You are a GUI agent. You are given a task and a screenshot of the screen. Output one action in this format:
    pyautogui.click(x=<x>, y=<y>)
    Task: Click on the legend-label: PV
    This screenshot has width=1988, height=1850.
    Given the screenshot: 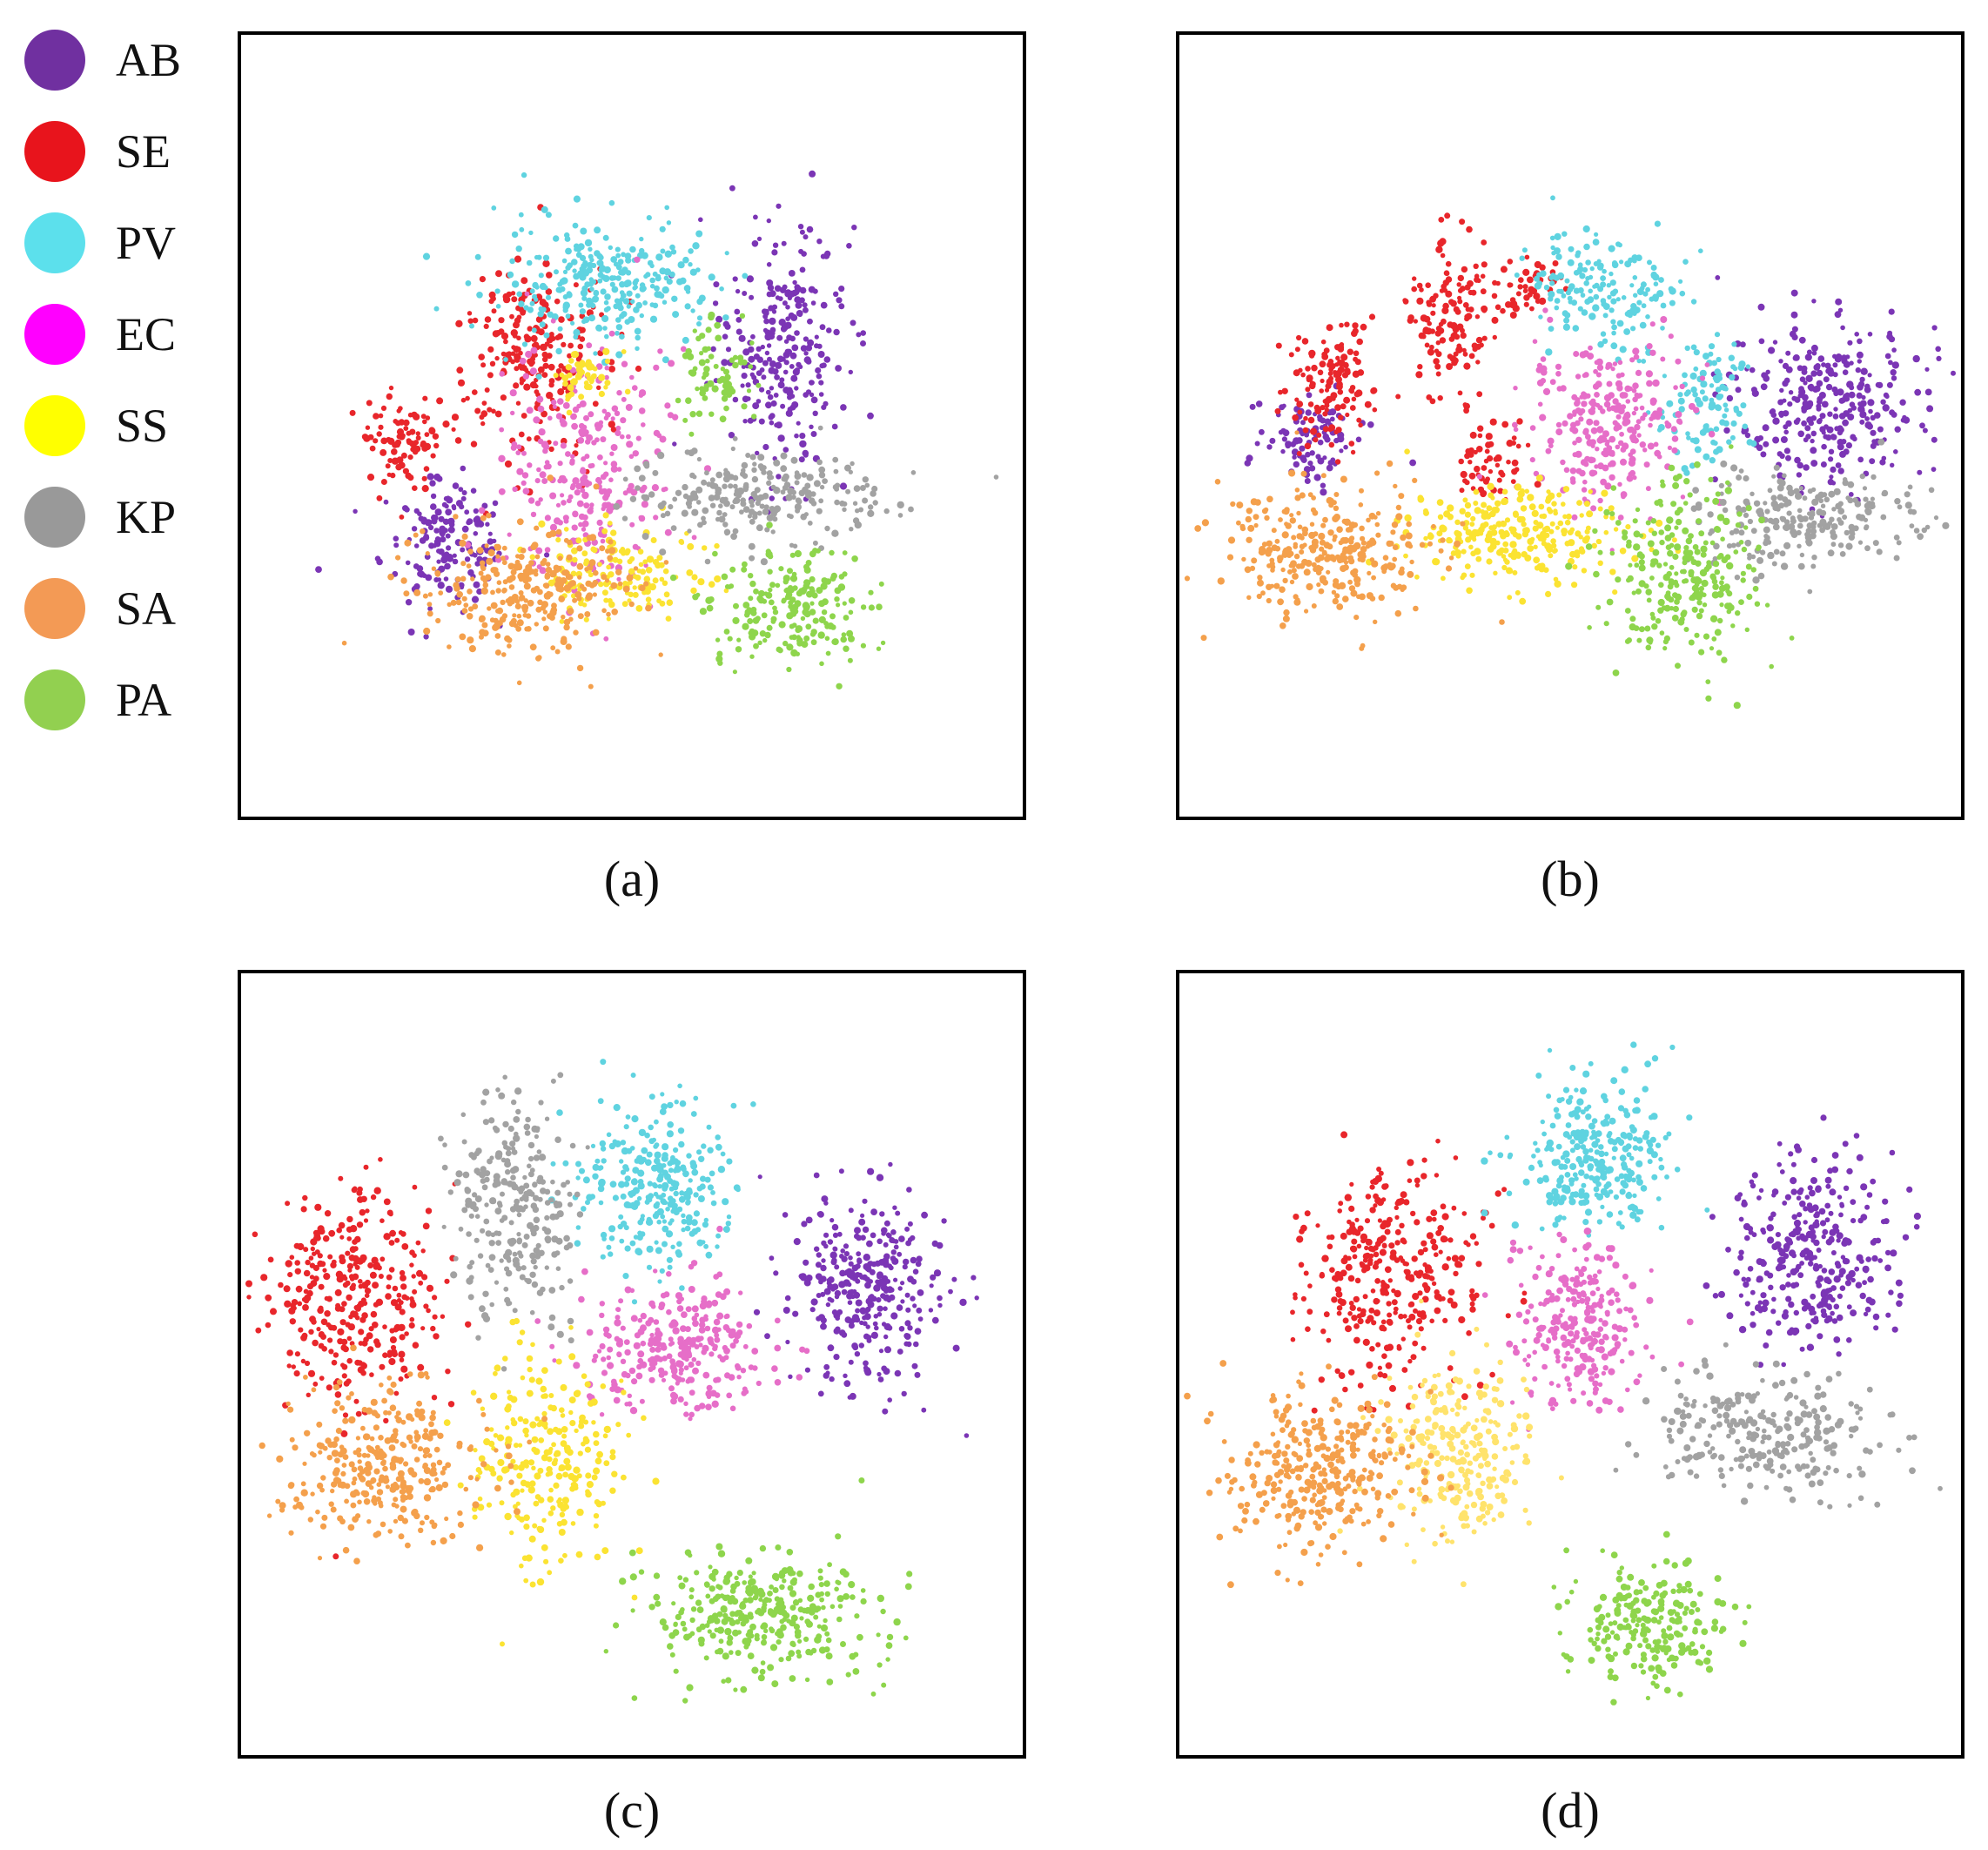 What is the action you would take?
    pyautogui.click(x=146, y=243)
    